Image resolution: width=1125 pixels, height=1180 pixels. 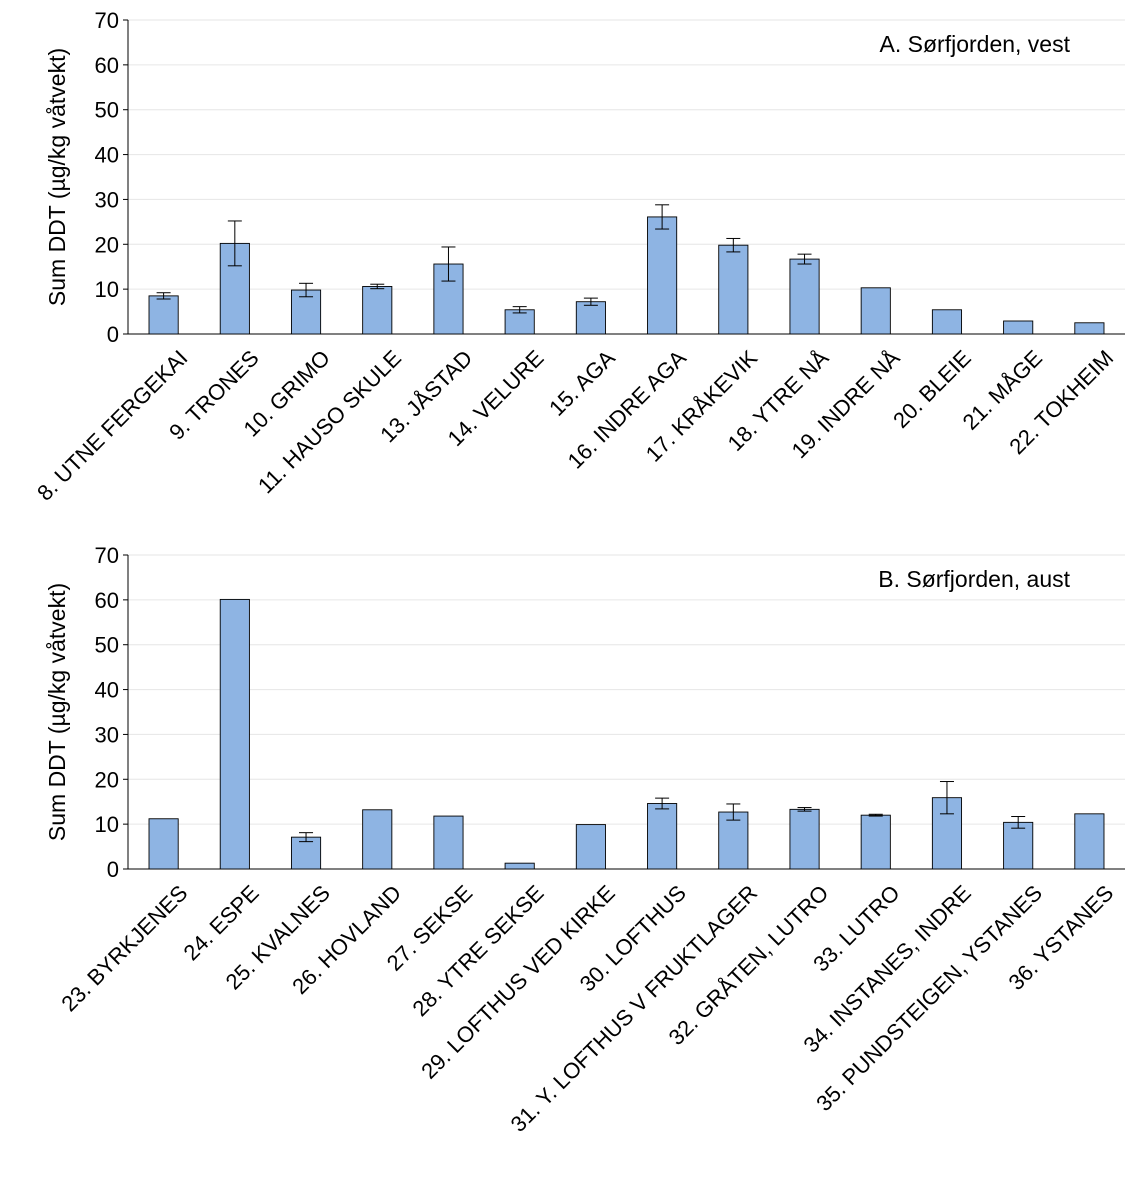 I want to click on panel-title: A. Sørfjorden, vest, so click(x=975, y=44).